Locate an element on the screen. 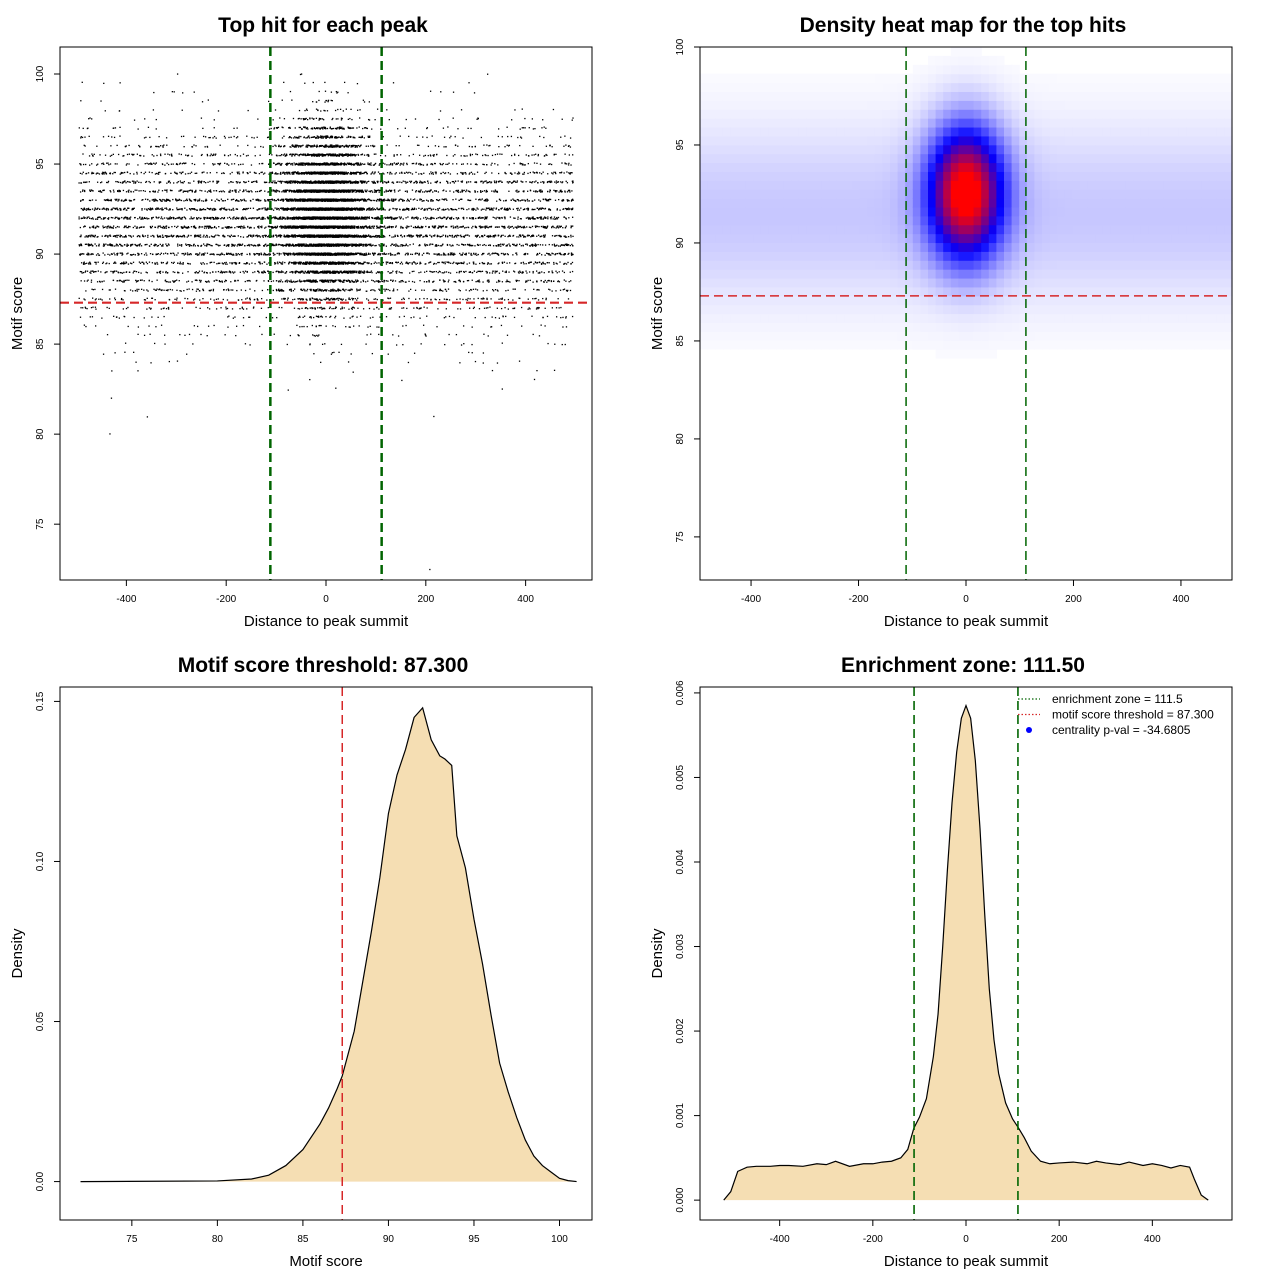  x-tick-label: 200 is located at coordinates (425, 599).